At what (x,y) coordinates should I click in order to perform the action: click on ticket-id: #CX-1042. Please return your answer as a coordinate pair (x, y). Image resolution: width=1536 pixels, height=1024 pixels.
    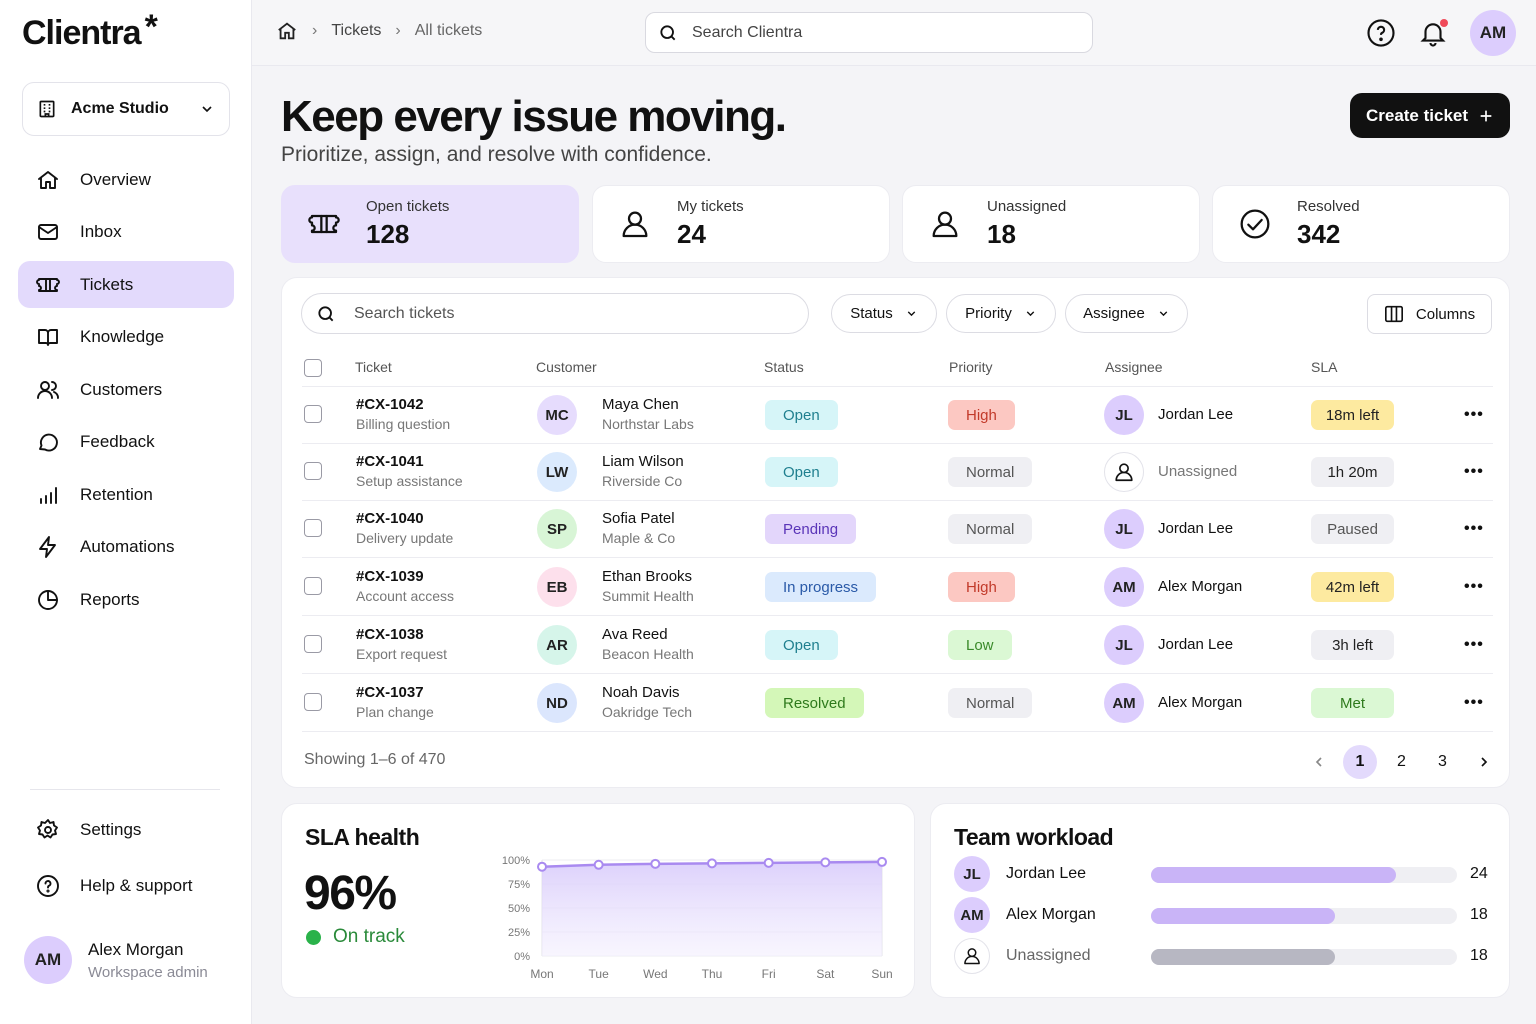
    Looking at the image, I should click on (390, 404).